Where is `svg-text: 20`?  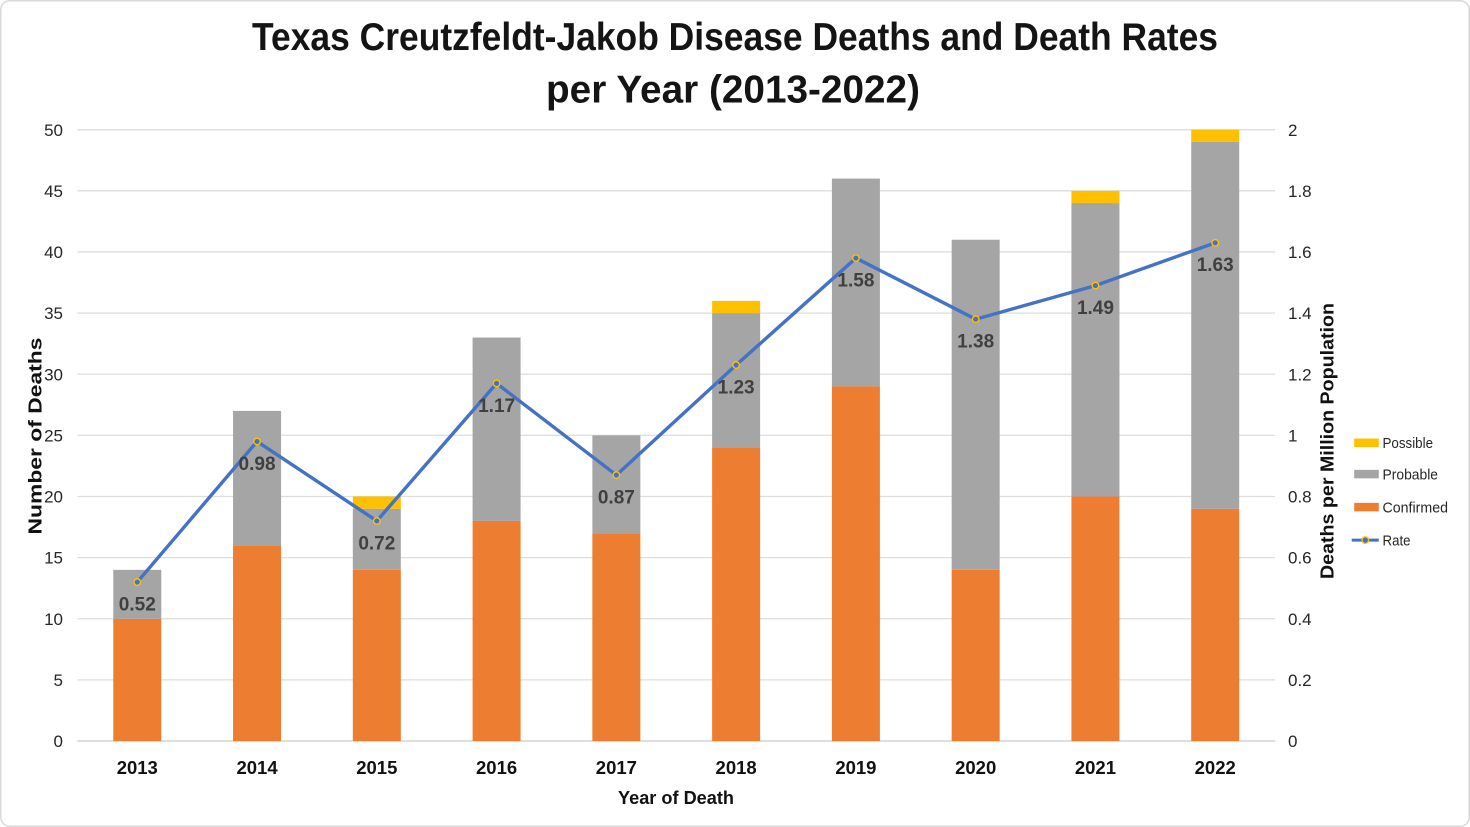 svg-text: 20 is located at coordinates (53, 497).